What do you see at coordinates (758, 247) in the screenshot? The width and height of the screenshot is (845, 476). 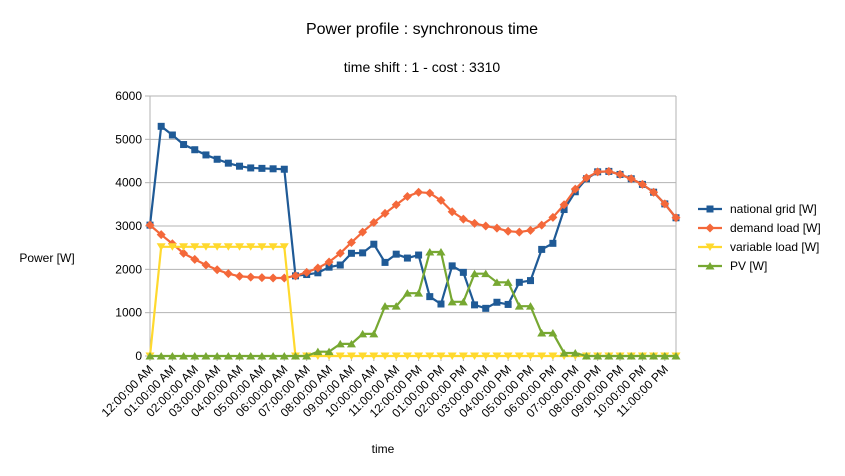 I see `legend-item: variable load [W]` at bounding box center [758, 247].